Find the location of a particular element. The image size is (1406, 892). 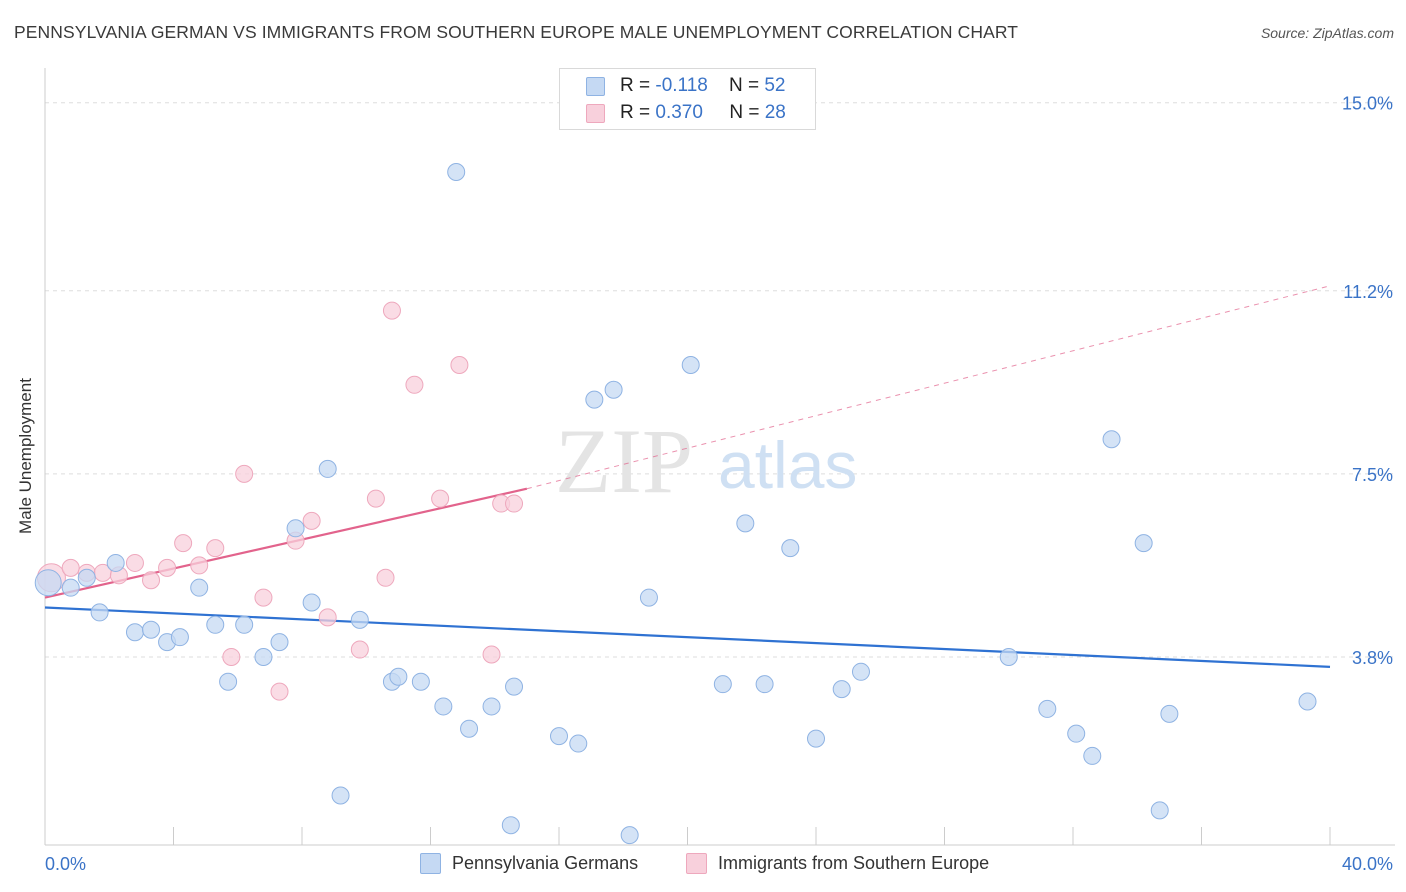

y-tick-label: 15.0% is located at coordinates (1367, 104).